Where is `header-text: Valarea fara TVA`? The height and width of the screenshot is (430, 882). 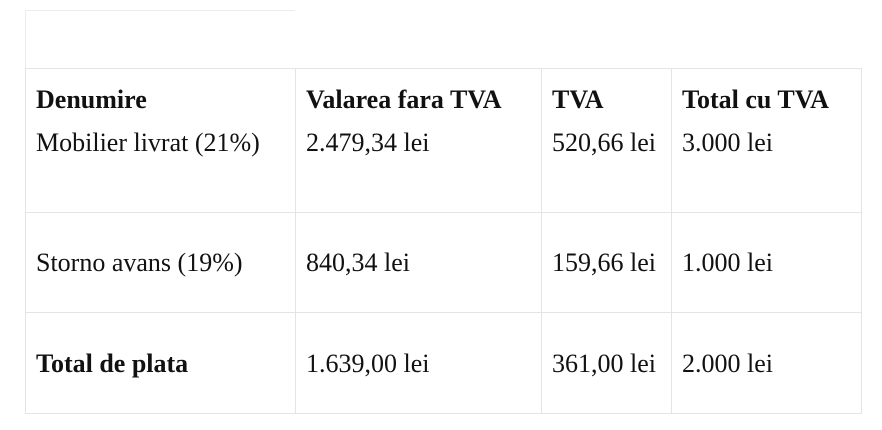 header-text: Valarea fara TVA is located at coordinates (404, 99).